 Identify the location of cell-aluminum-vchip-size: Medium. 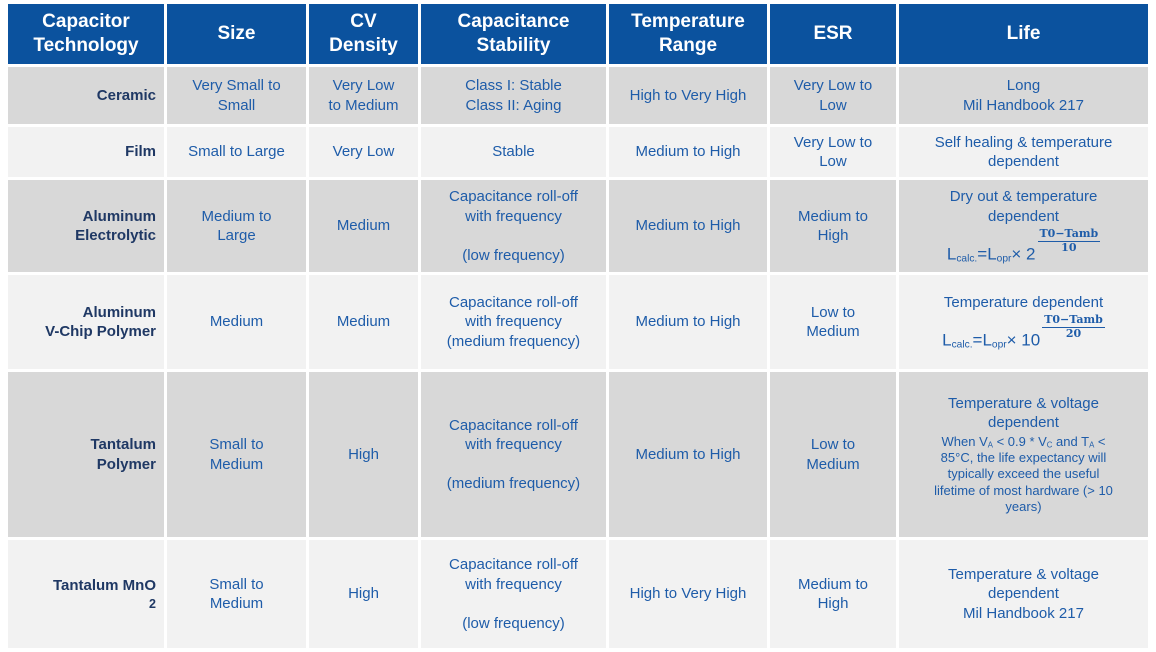
(236, 322).